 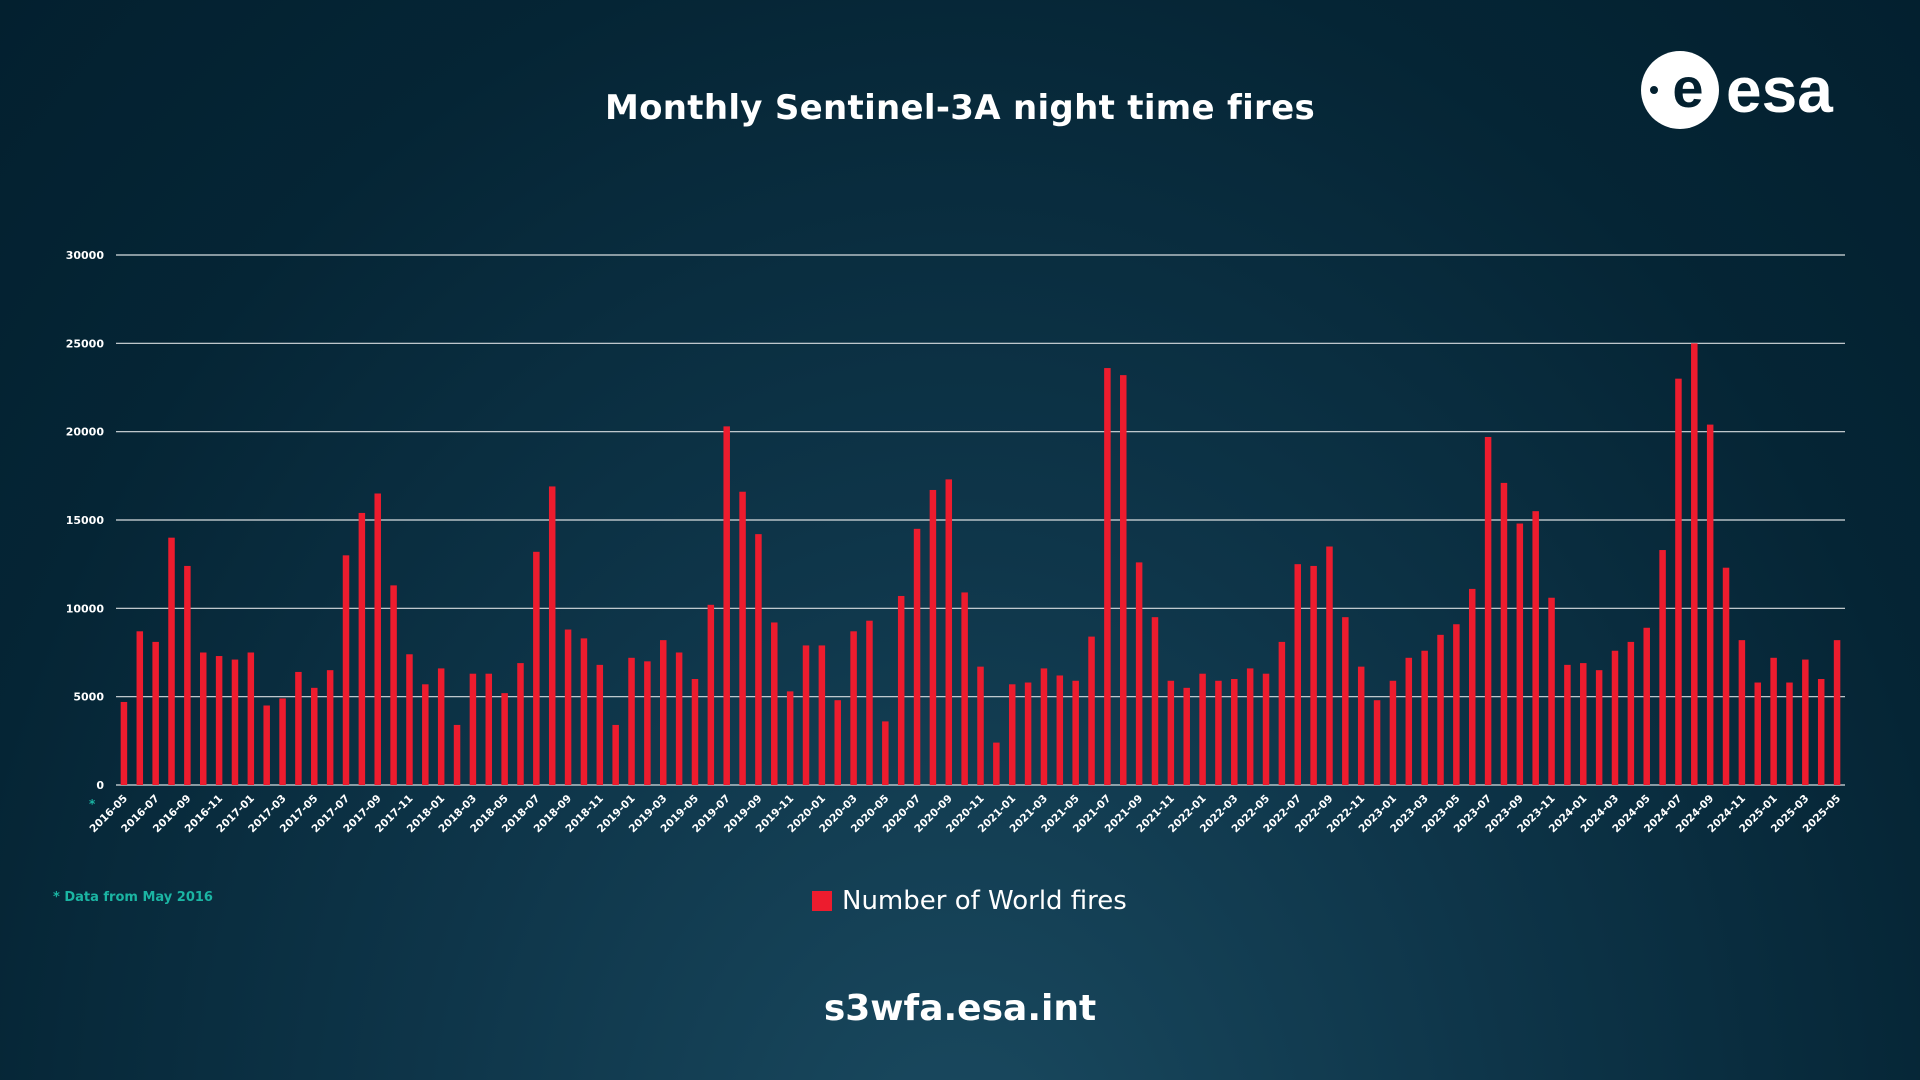 I want to click on legend-swatch, so click(x=822, y=901).